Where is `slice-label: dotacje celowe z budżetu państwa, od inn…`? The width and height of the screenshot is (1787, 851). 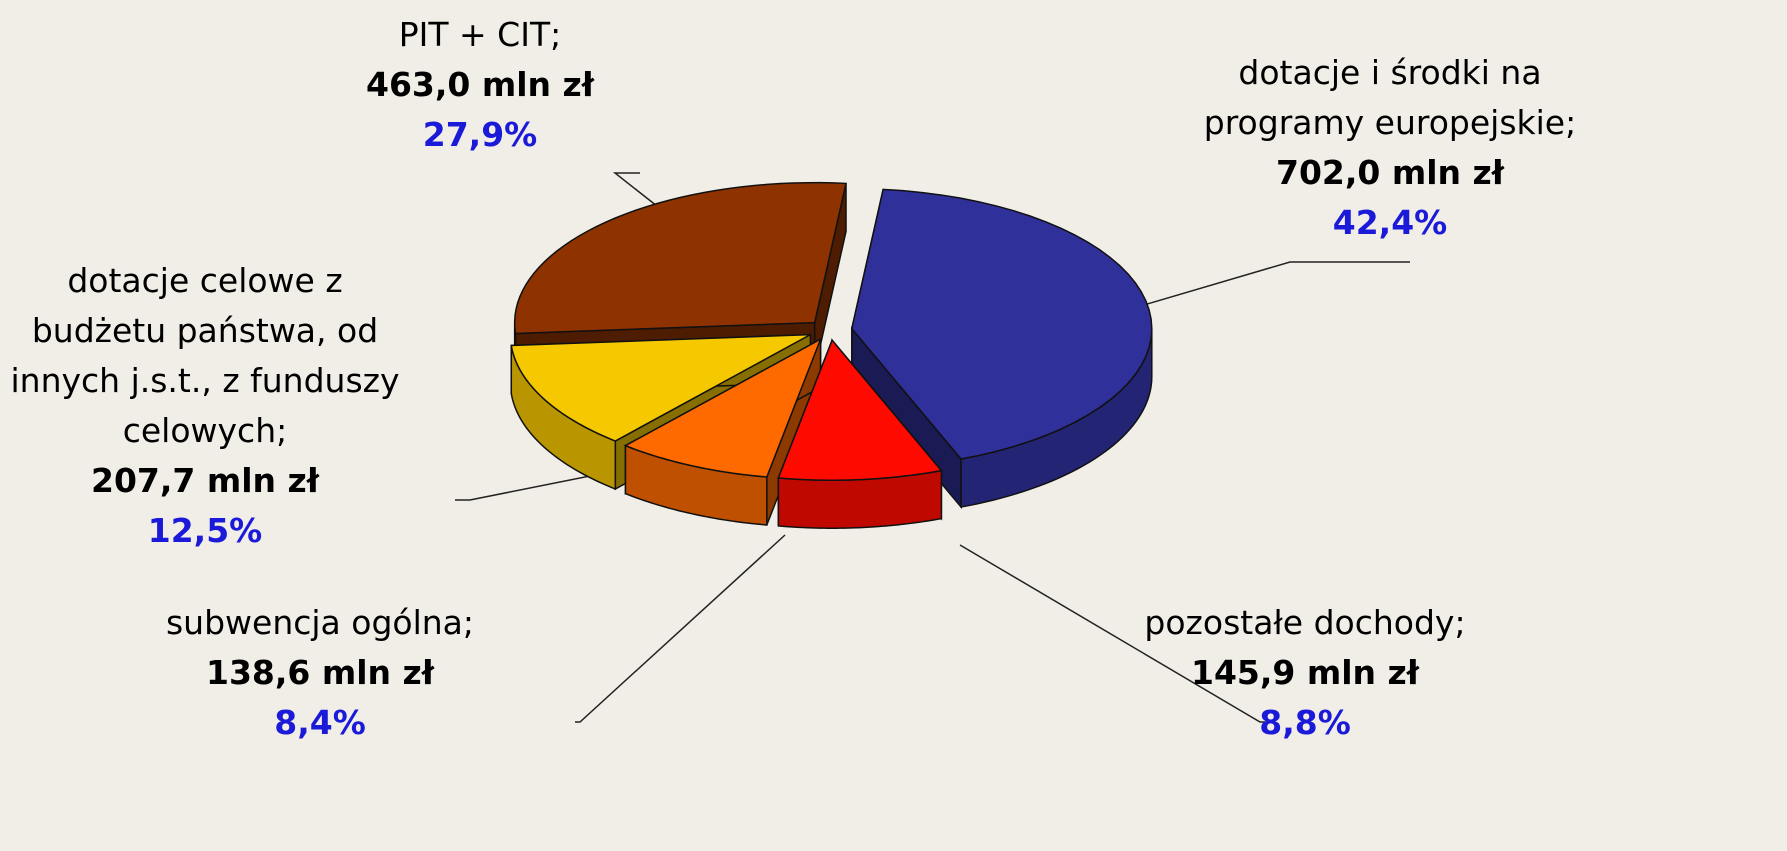
slice-label: dotacje celowe z budżetu państwa, od inn… is located at coordinates (205, 406).